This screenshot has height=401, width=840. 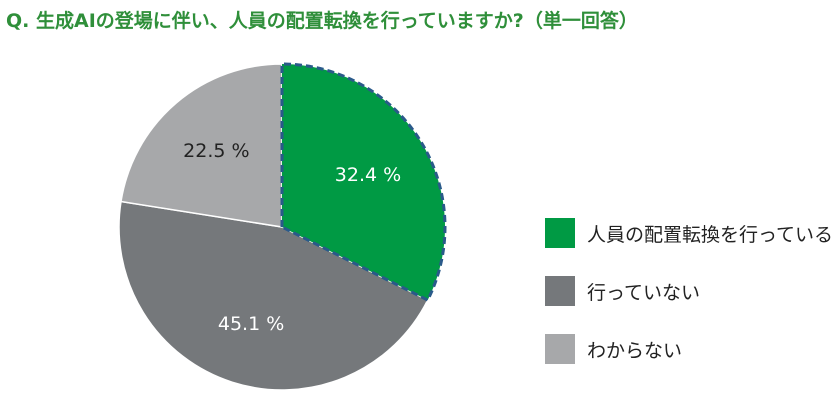 I want to click on legend-label: 人員の配置転換を行っている, so click(x=710, y=234).